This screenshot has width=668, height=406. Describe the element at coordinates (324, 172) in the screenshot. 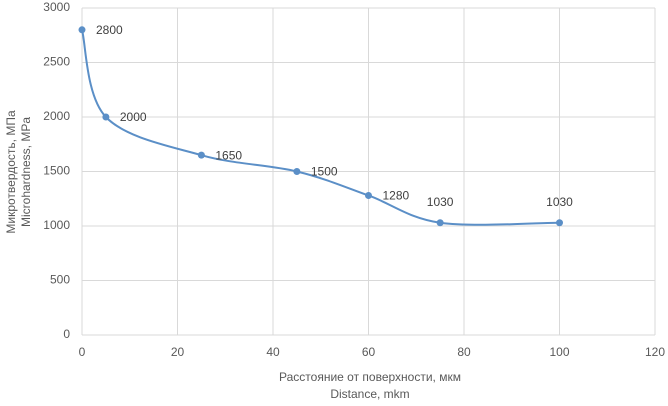

I see `data-label: 1500` at that location.